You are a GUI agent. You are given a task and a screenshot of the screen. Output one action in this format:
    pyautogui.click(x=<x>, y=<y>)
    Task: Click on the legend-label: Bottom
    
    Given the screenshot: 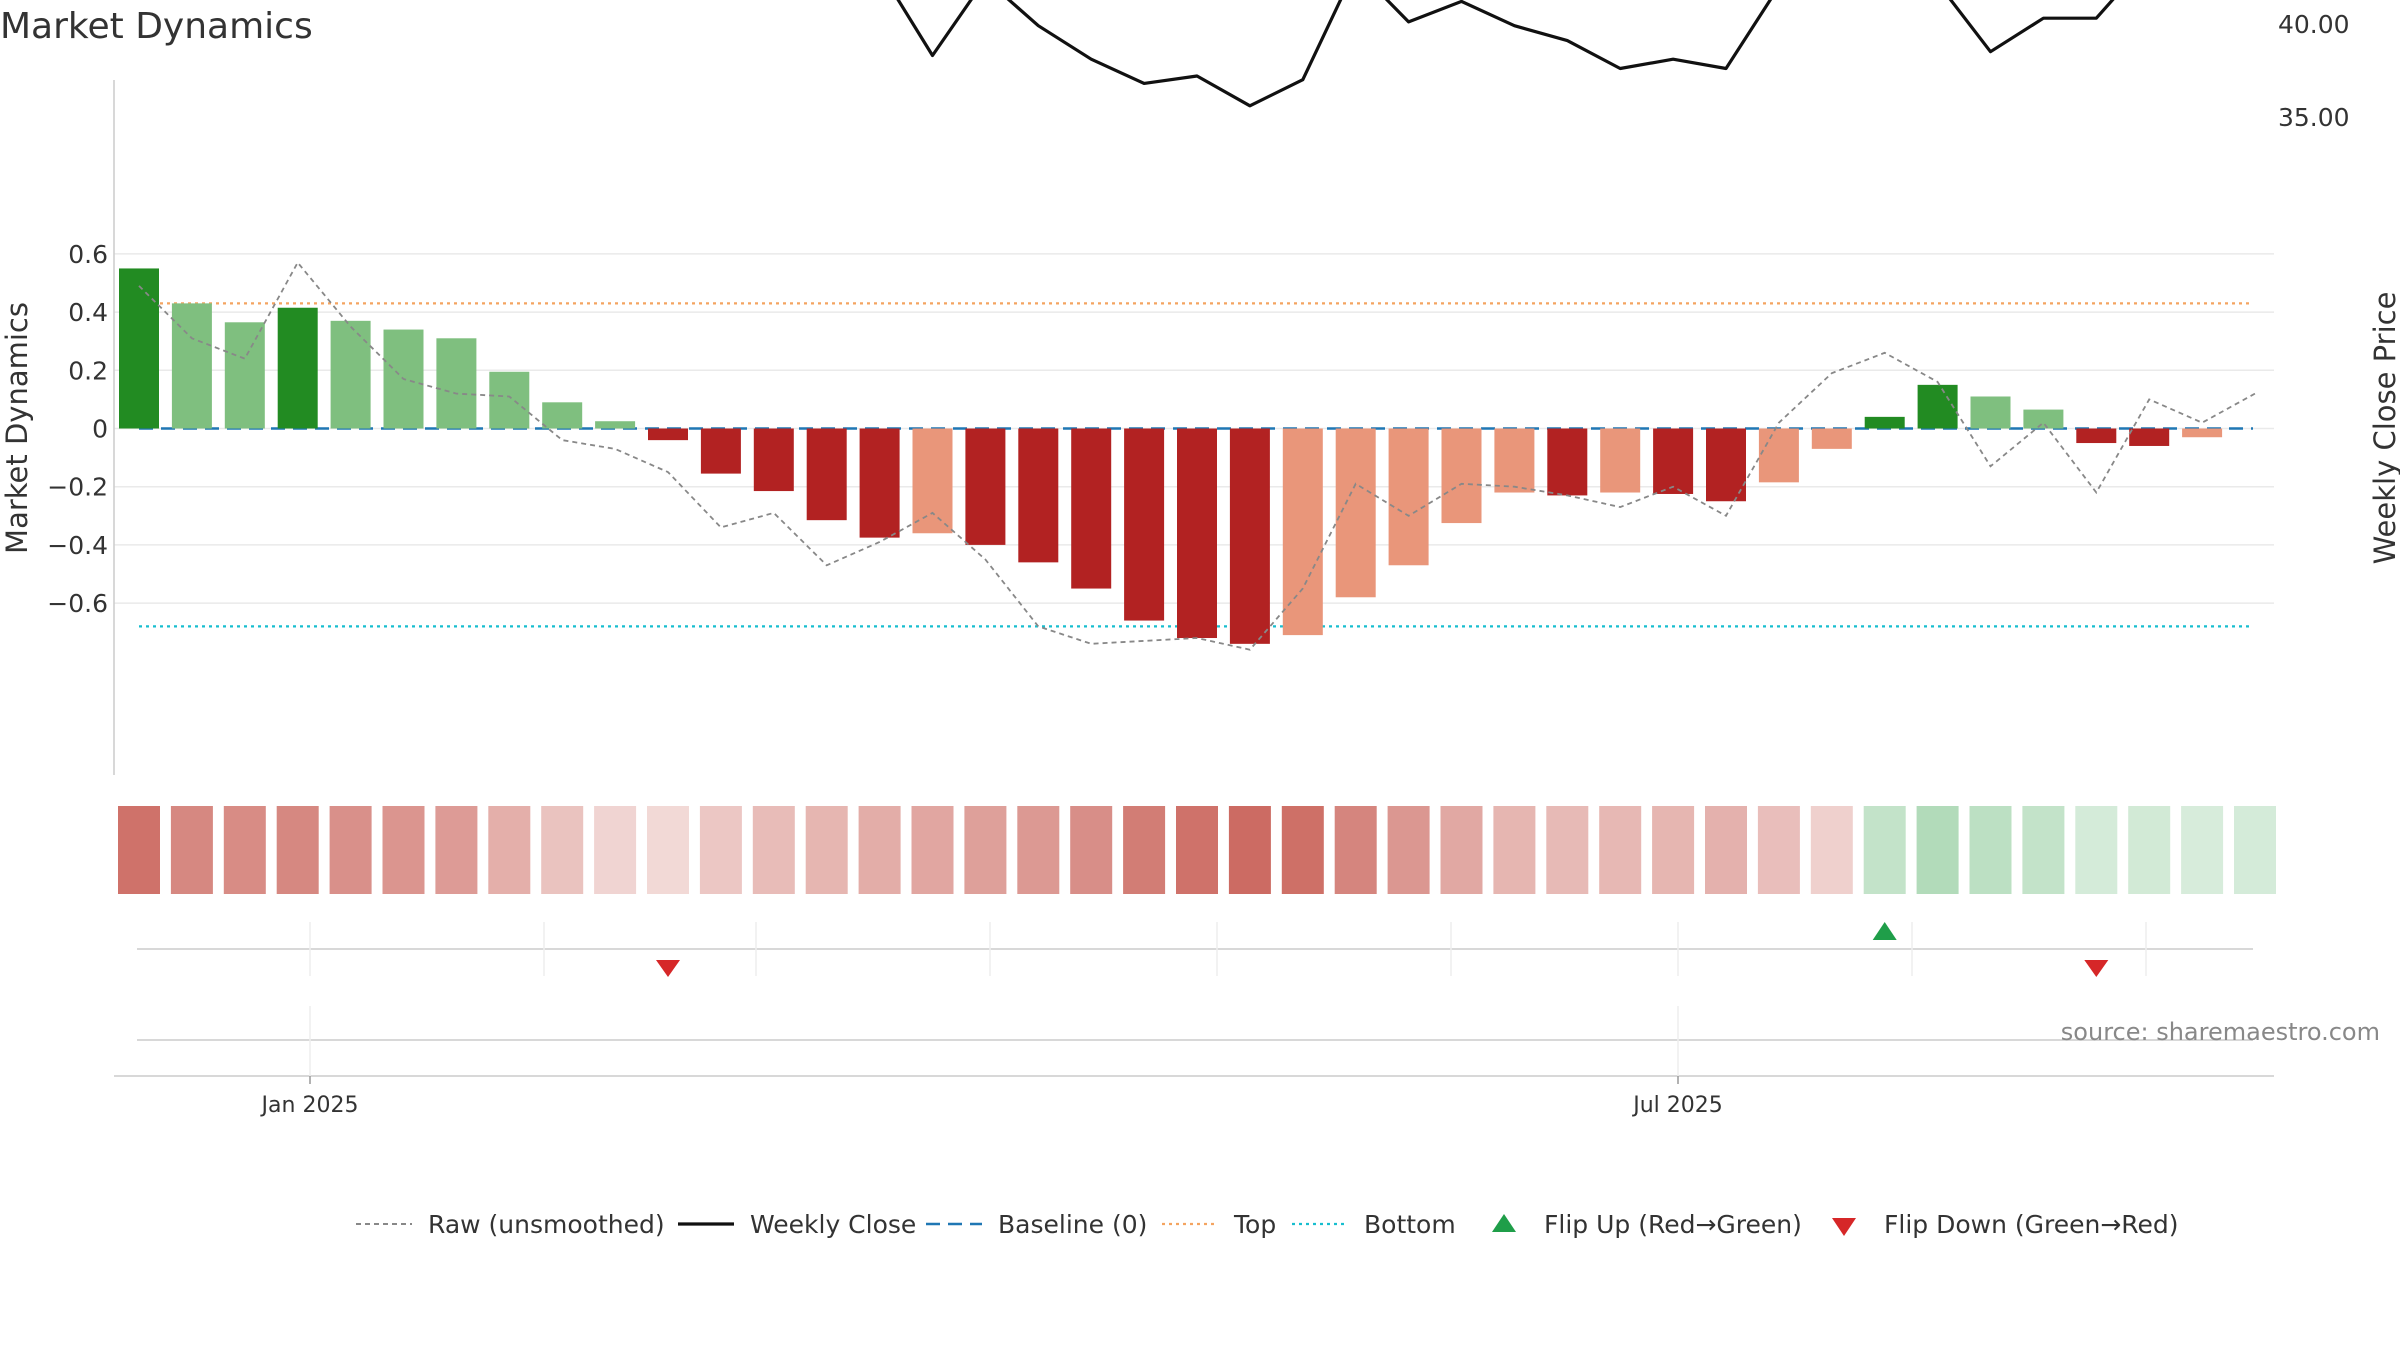 What is the action you would take?
    pyautogui.click(x=1410, y=1224)
    